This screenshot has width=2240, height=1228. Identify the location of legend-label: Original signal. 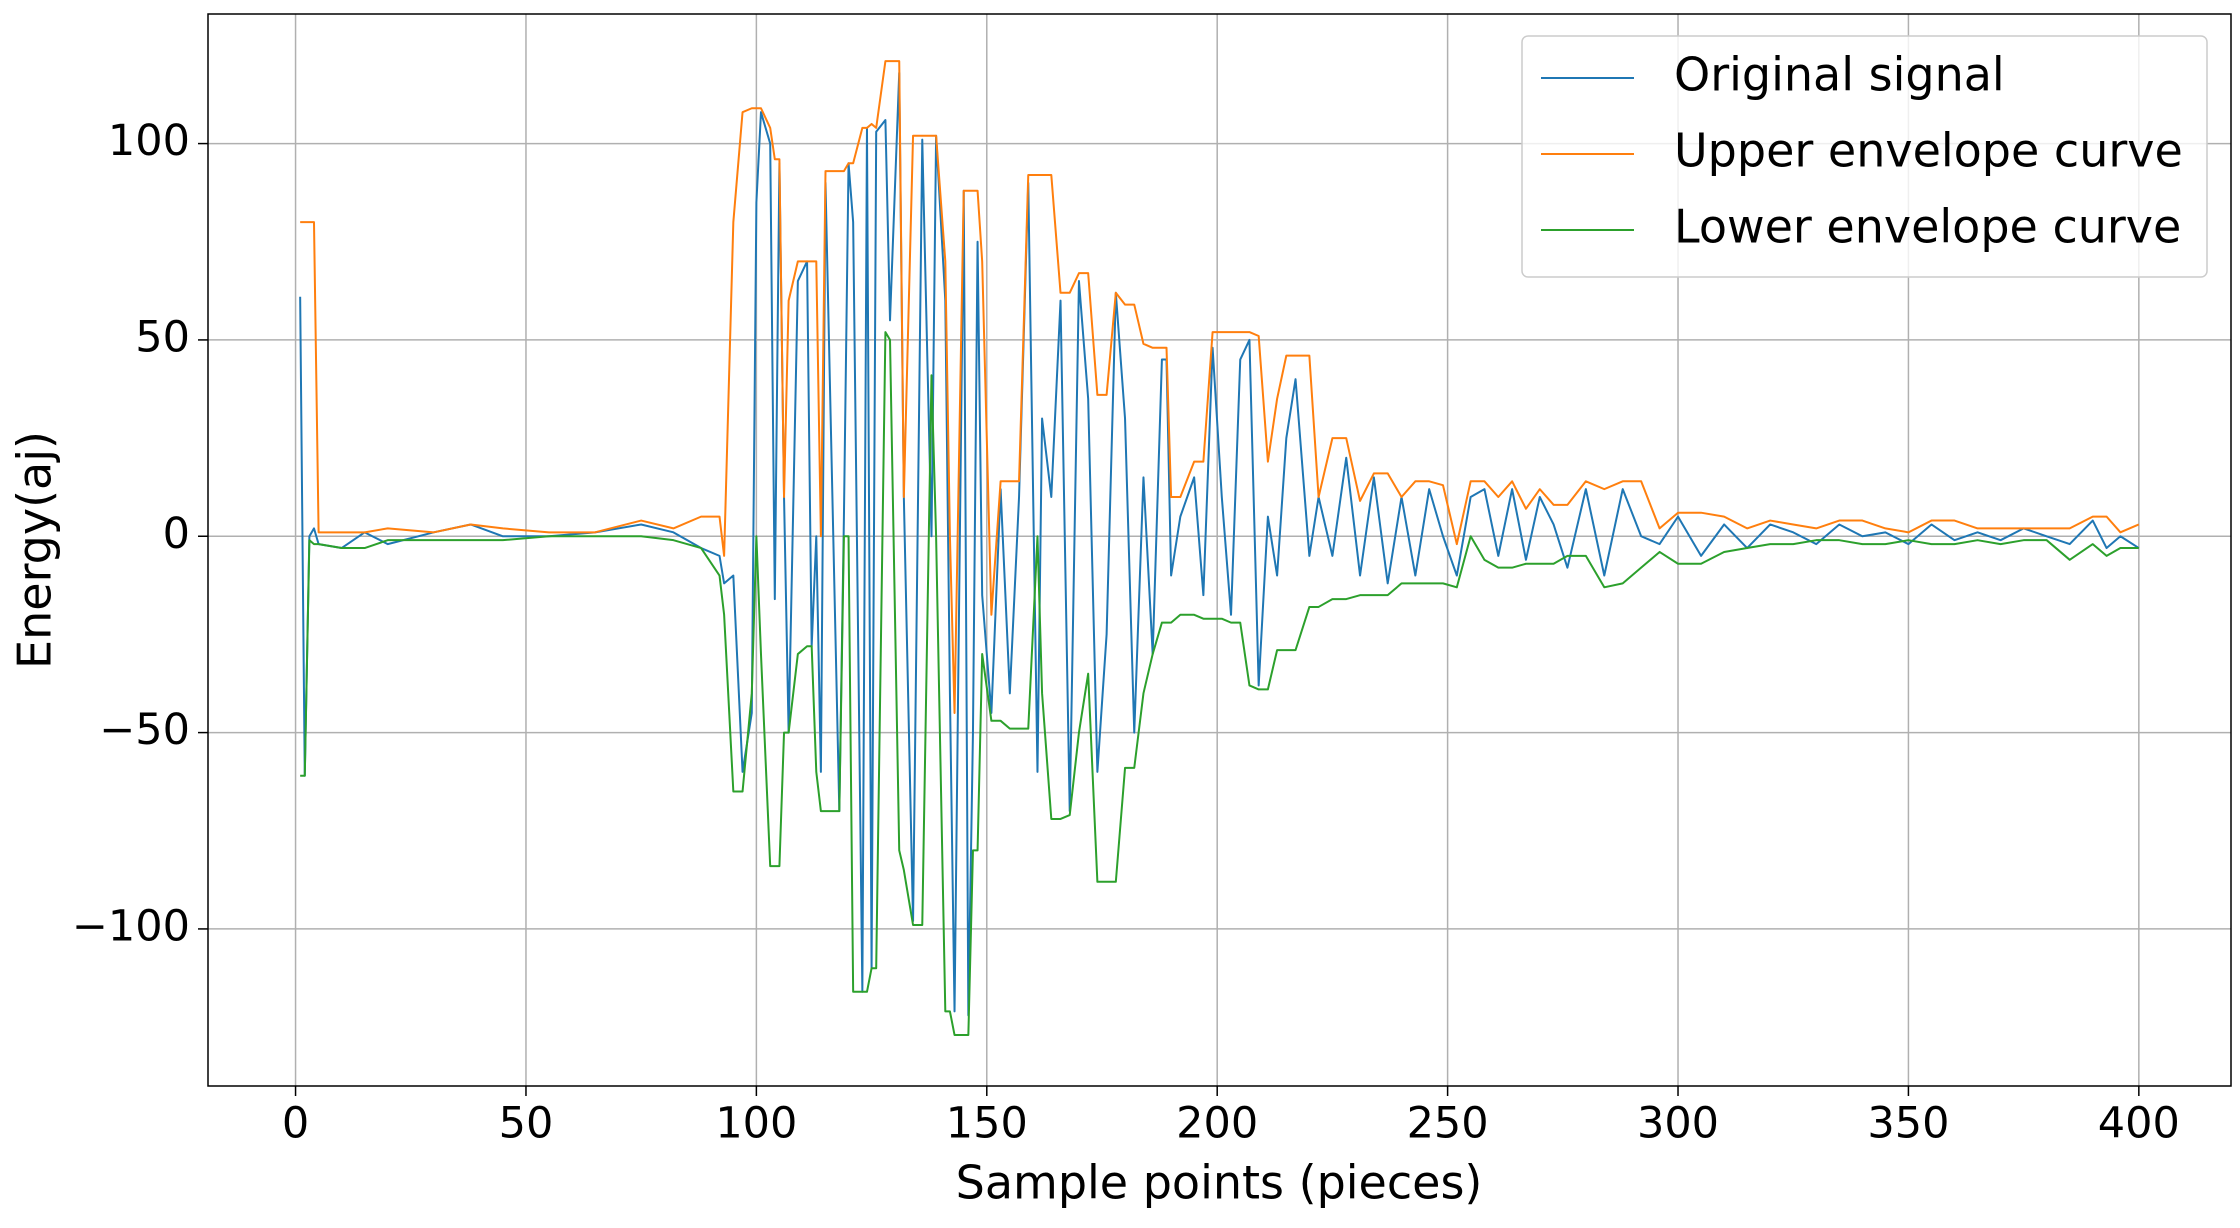
(1839, 75).